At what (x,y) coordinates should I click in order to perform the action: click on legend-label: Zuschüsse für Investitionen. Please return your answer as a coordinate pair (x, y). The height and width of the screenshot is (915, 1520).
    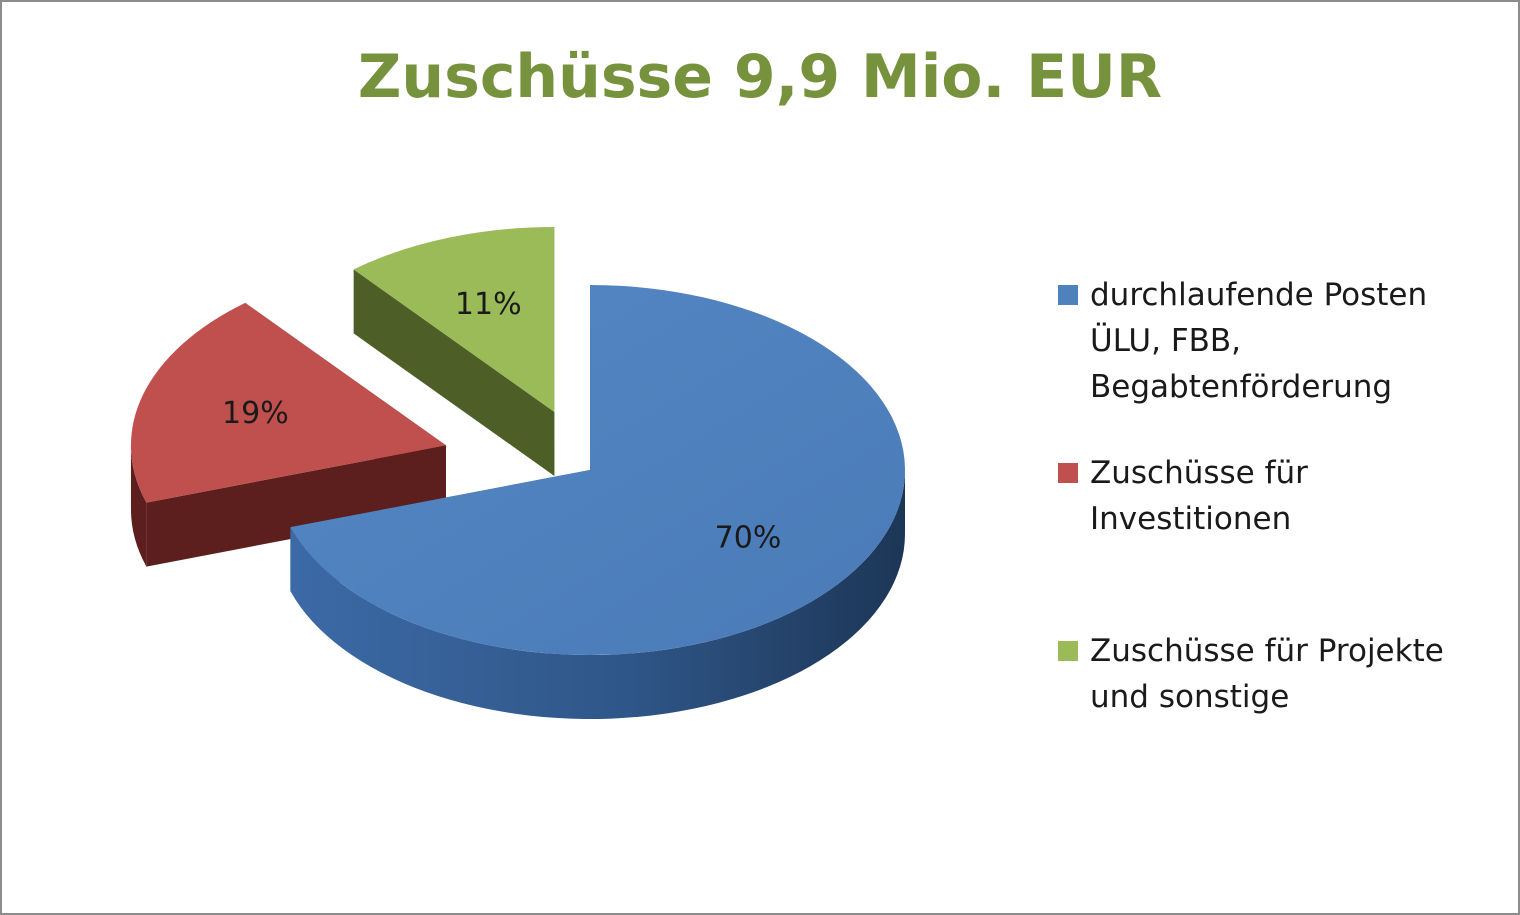
    Looking at the image, I should click on (1199, 496).